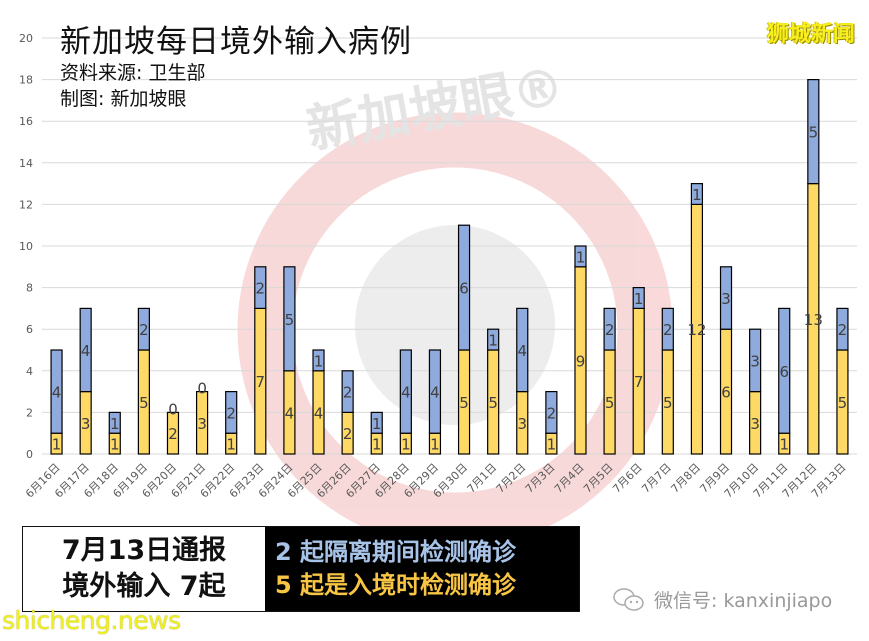 This screenshot has height=641, width=869. Describe the element at coordinates (743, 601) in the screenshot. I see `wechat-label: 微信号: kanxinjiapo` at that location.